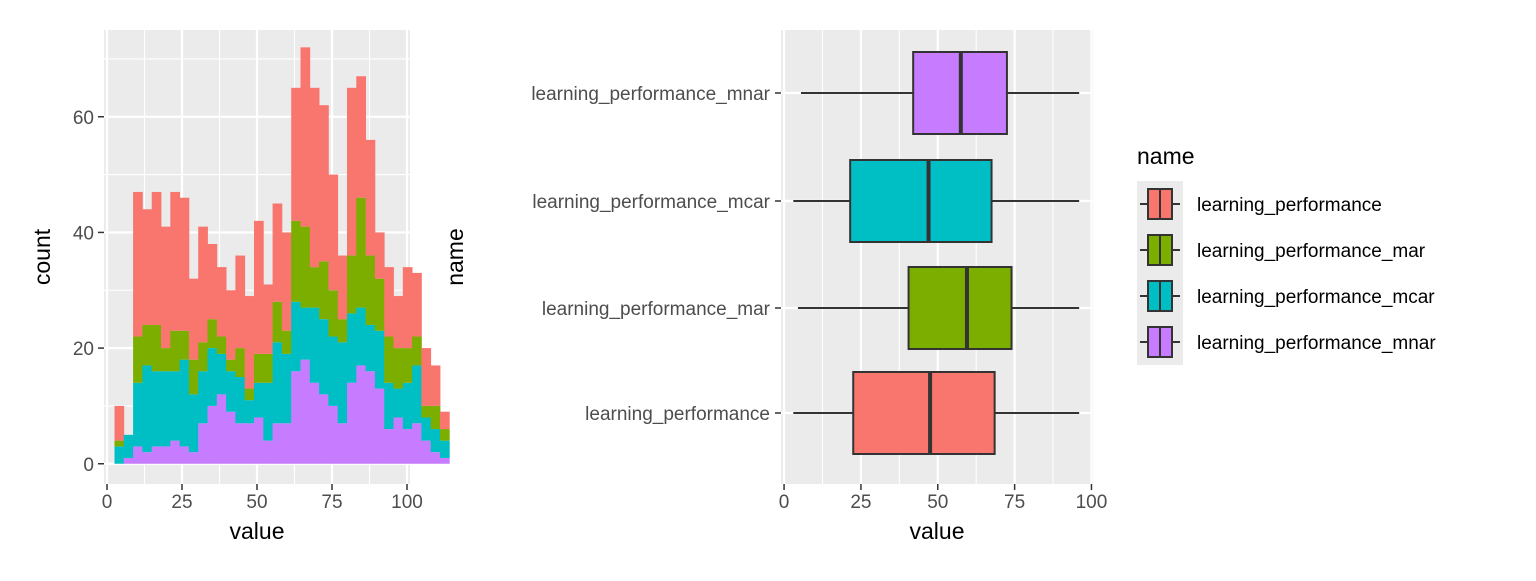 Image resolution: width=1536 pixels, height=581 pixels. What do you see at coordinates (650, 94) in the screenshot?
I see `boxplot-y-tick-label: learning_performance_mnar` at bounding box center [650, 94].